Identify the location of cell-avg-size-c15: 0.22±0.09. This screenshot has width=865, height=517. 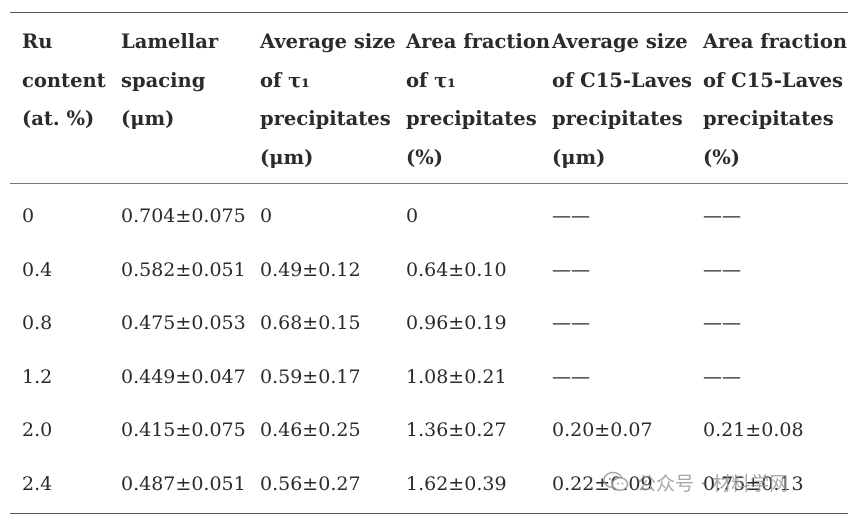
(602, 483).